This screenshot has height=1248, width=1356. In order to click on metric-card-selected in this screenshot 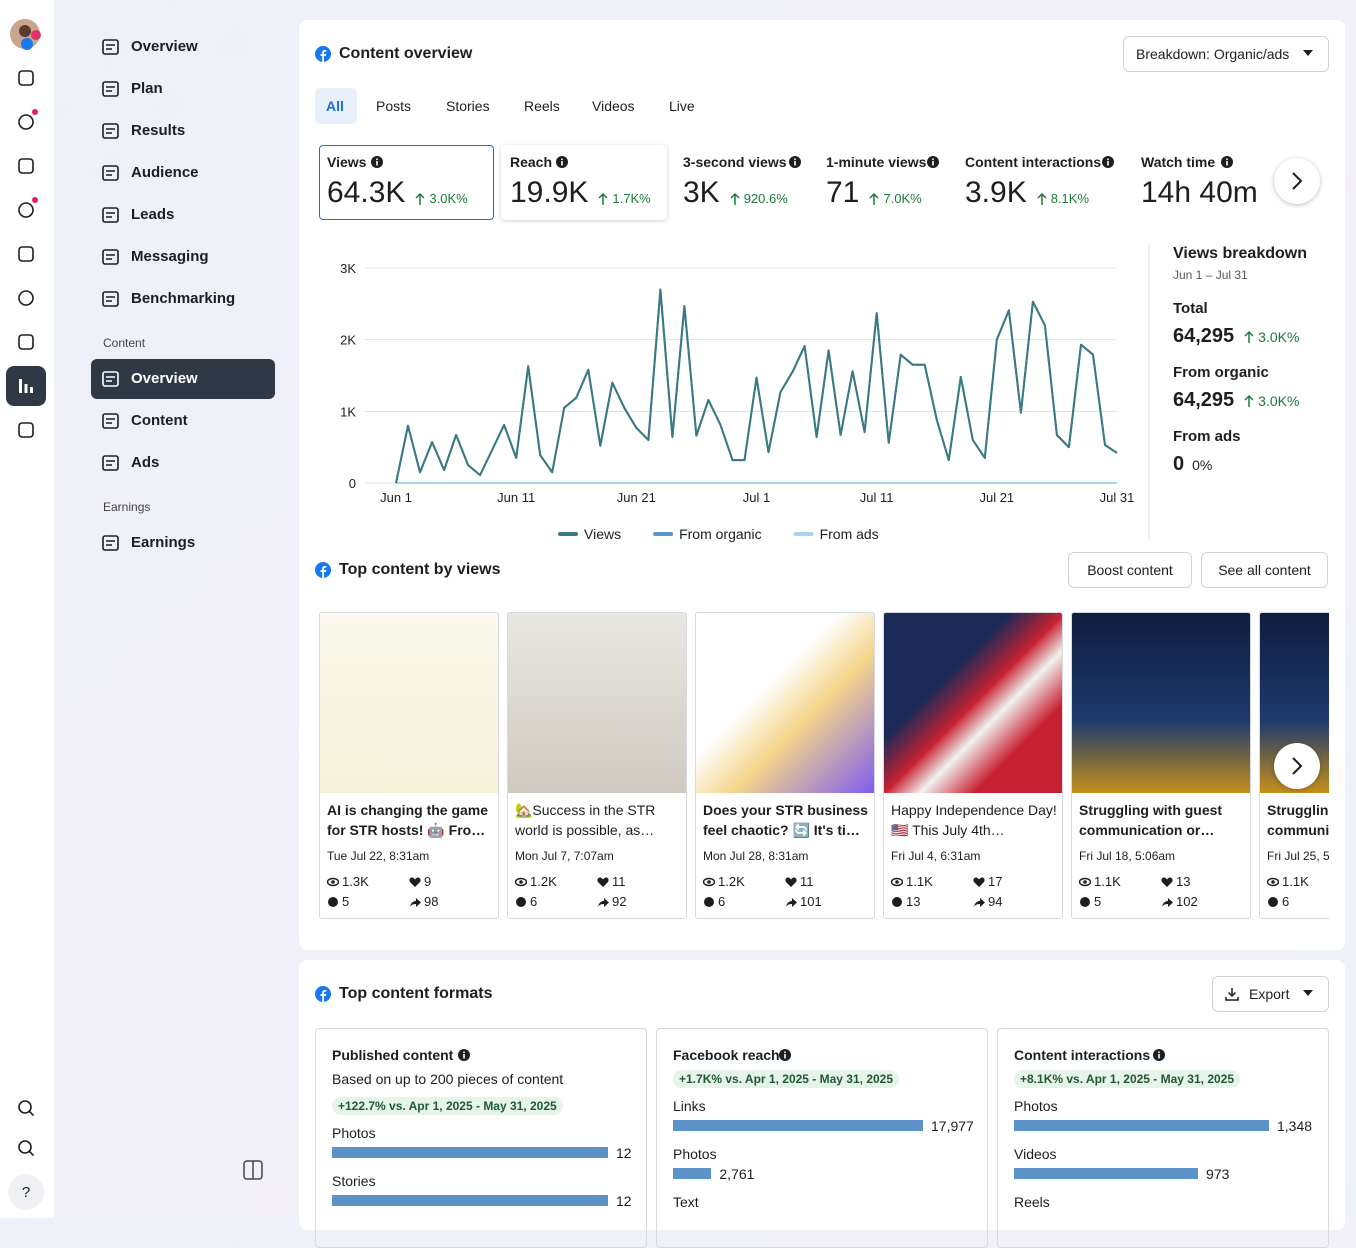, I will do `click(406, 182)`.